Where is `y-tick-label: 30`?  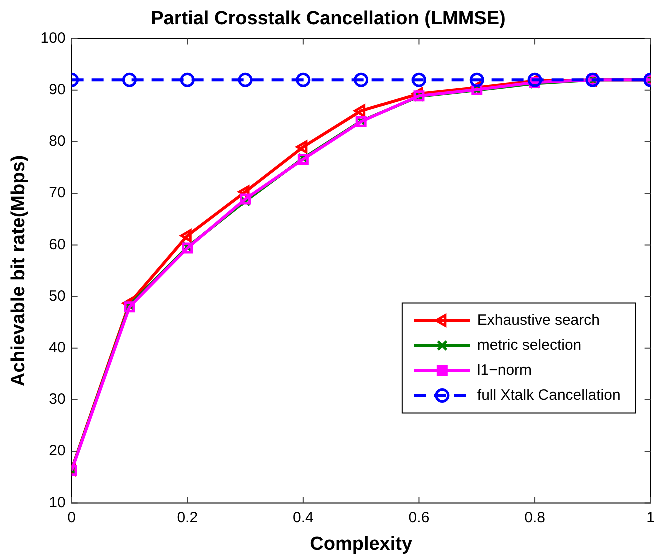
y-tick-label: 30 is located at coordinates (57, 399).